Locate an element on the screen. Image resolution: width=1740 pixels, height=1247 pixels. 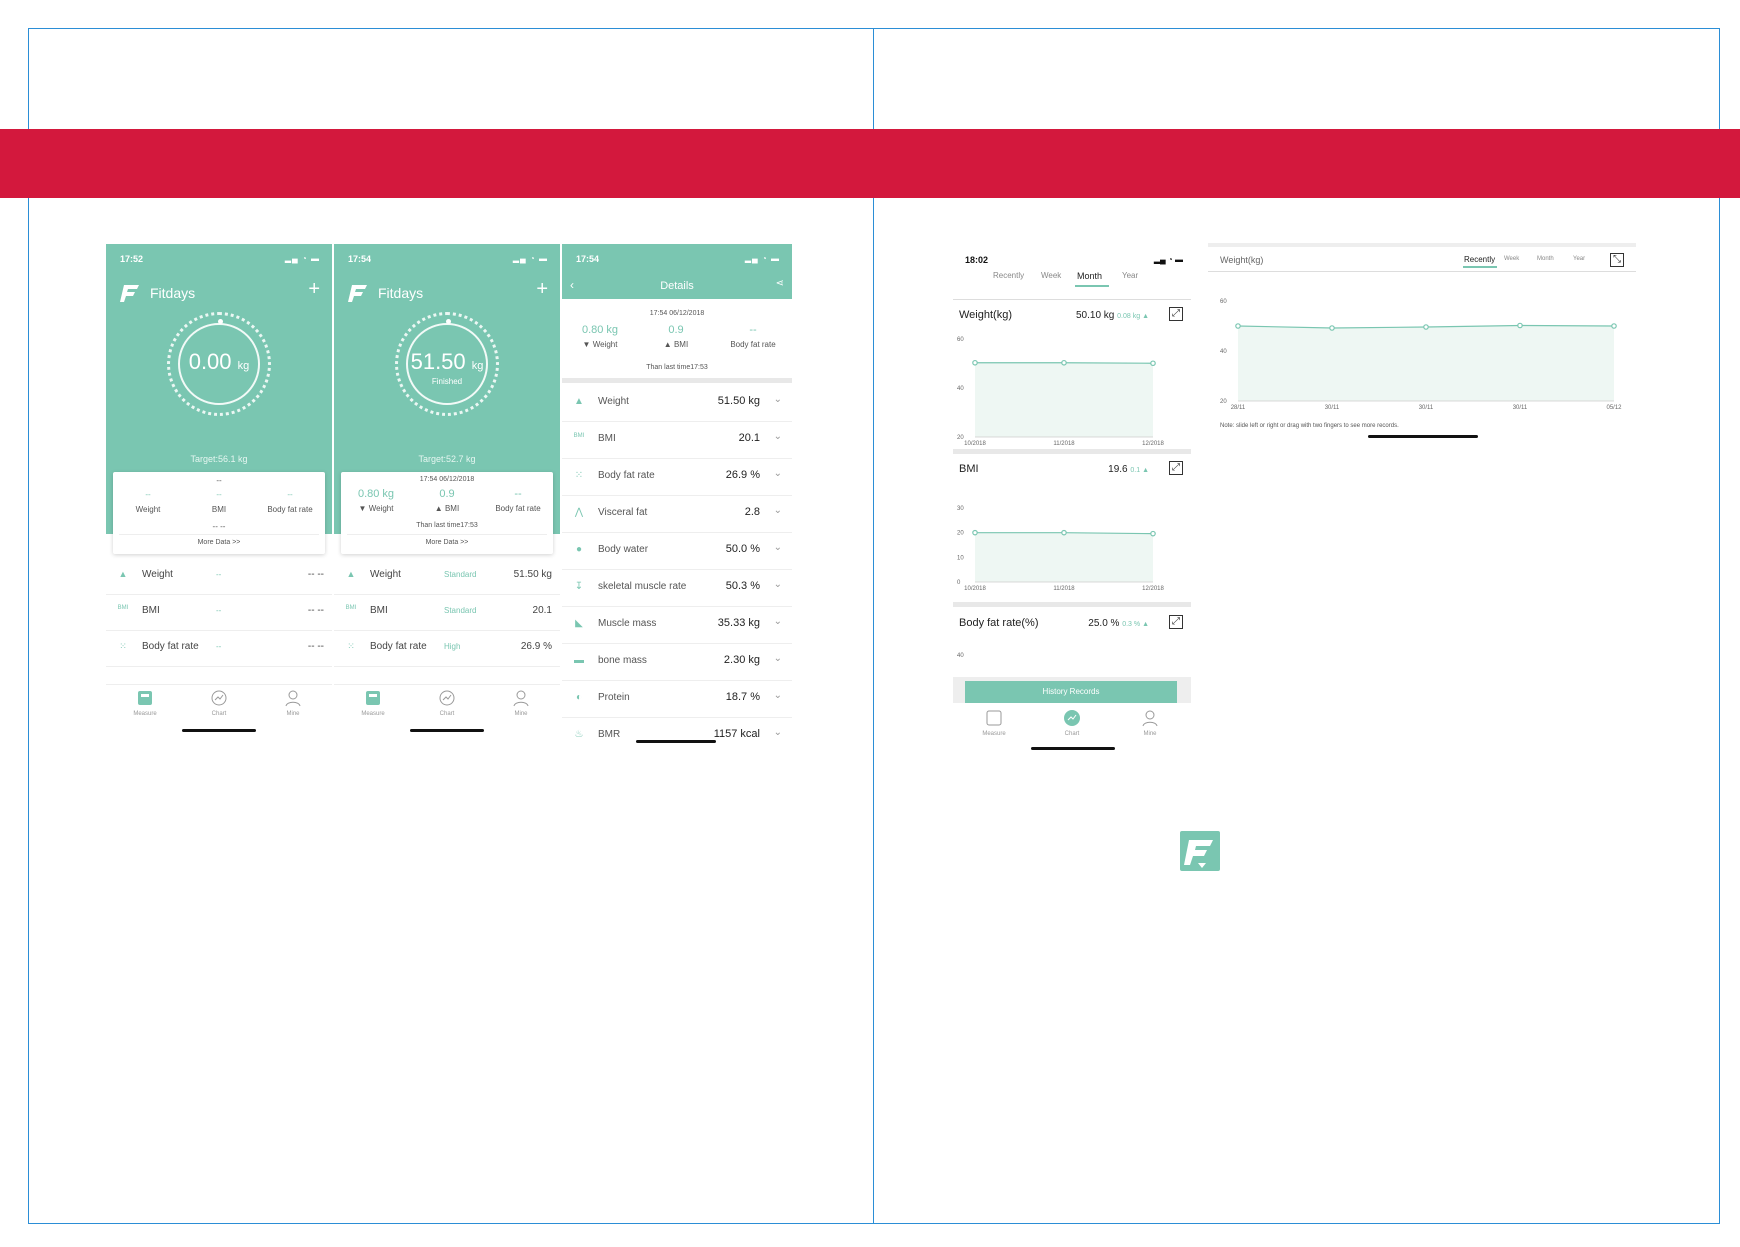
x-tick-label: 10/2018 is located at coordinates (975, 589).